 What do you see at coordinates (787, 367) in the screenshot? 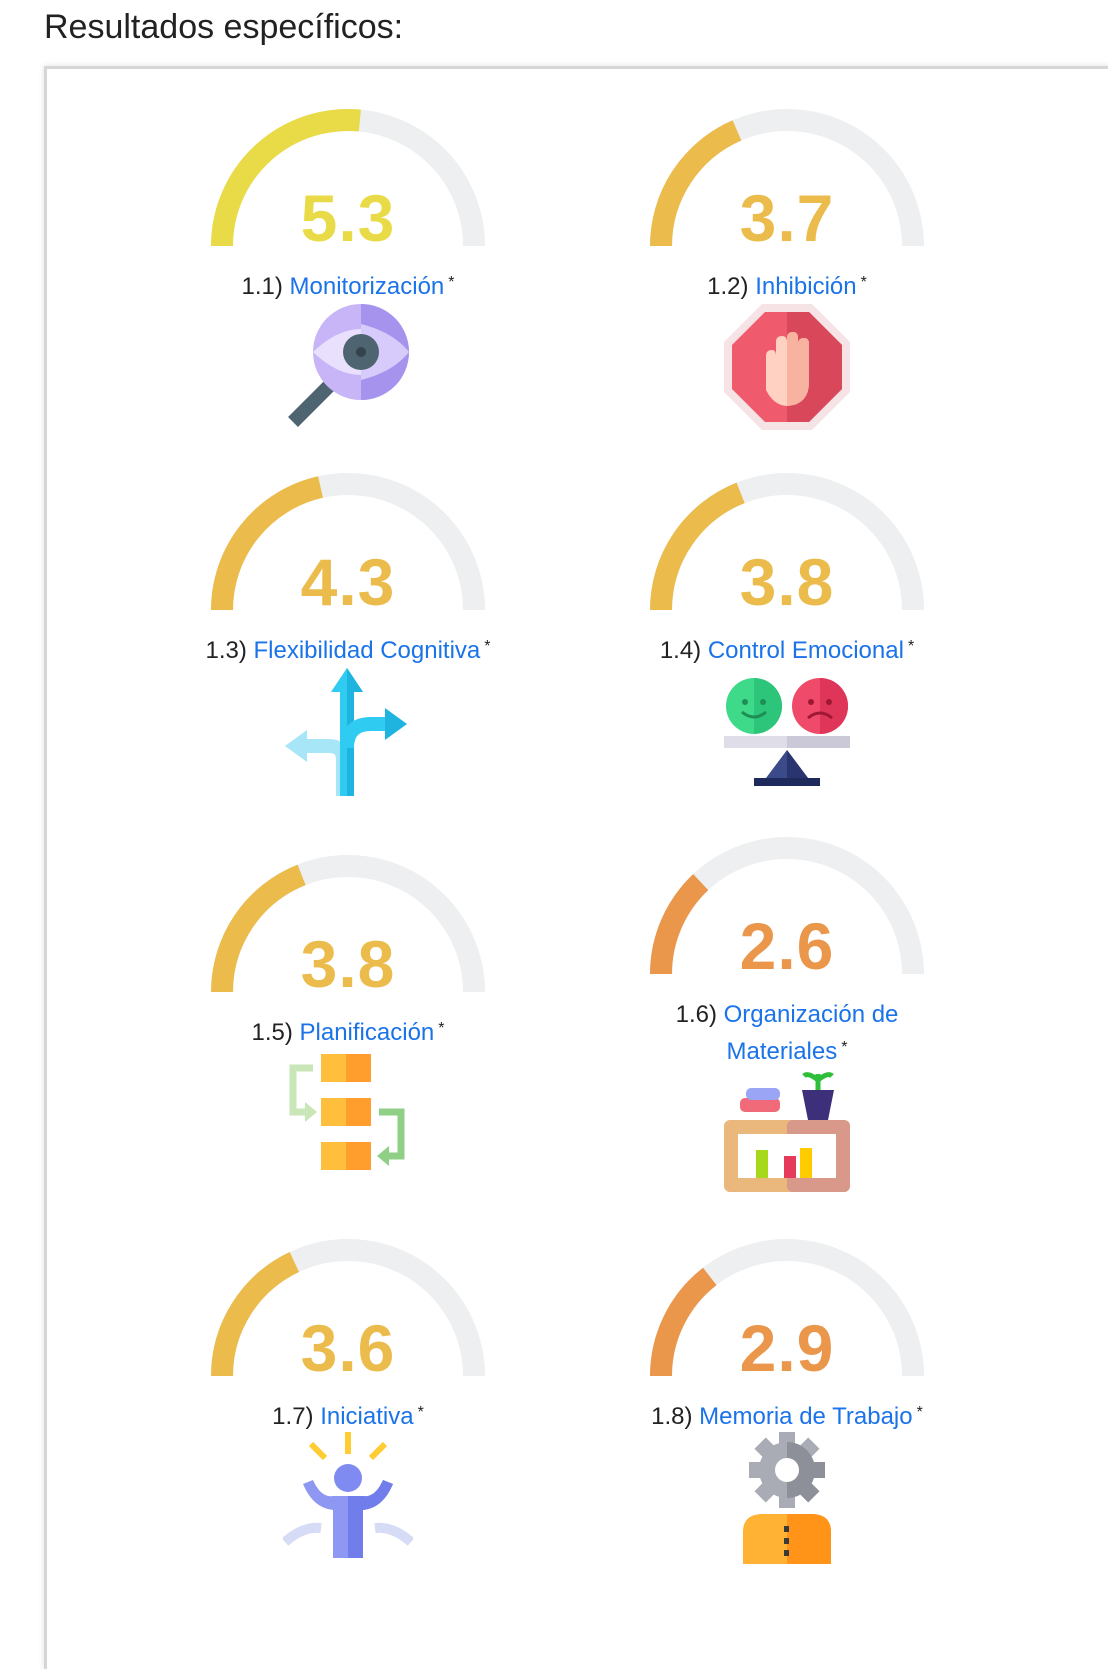
I see `stop-hand-icon` at bounding box center [787, 367].